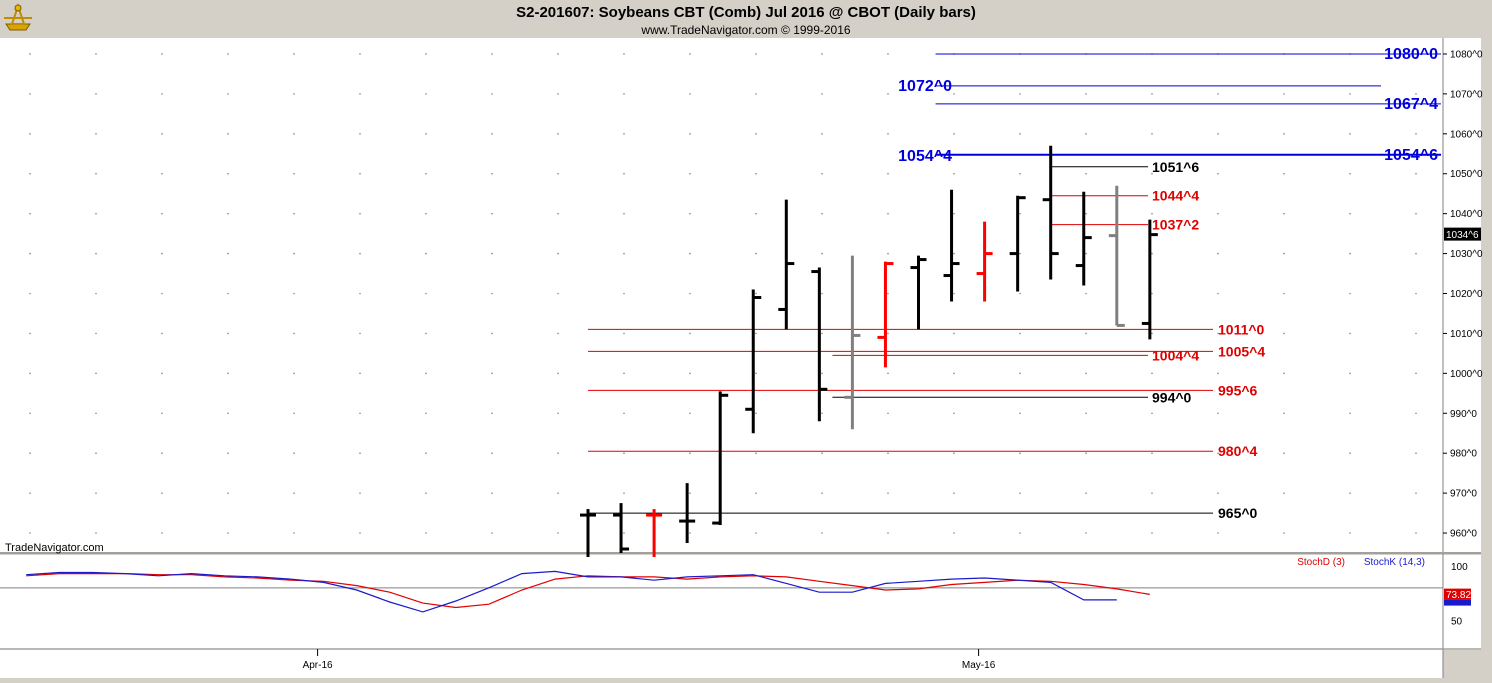  Describe the element at coordinates (649, 660) in the screenshot. I see `date-axis-labels: Apr-16 May-16` at that location.